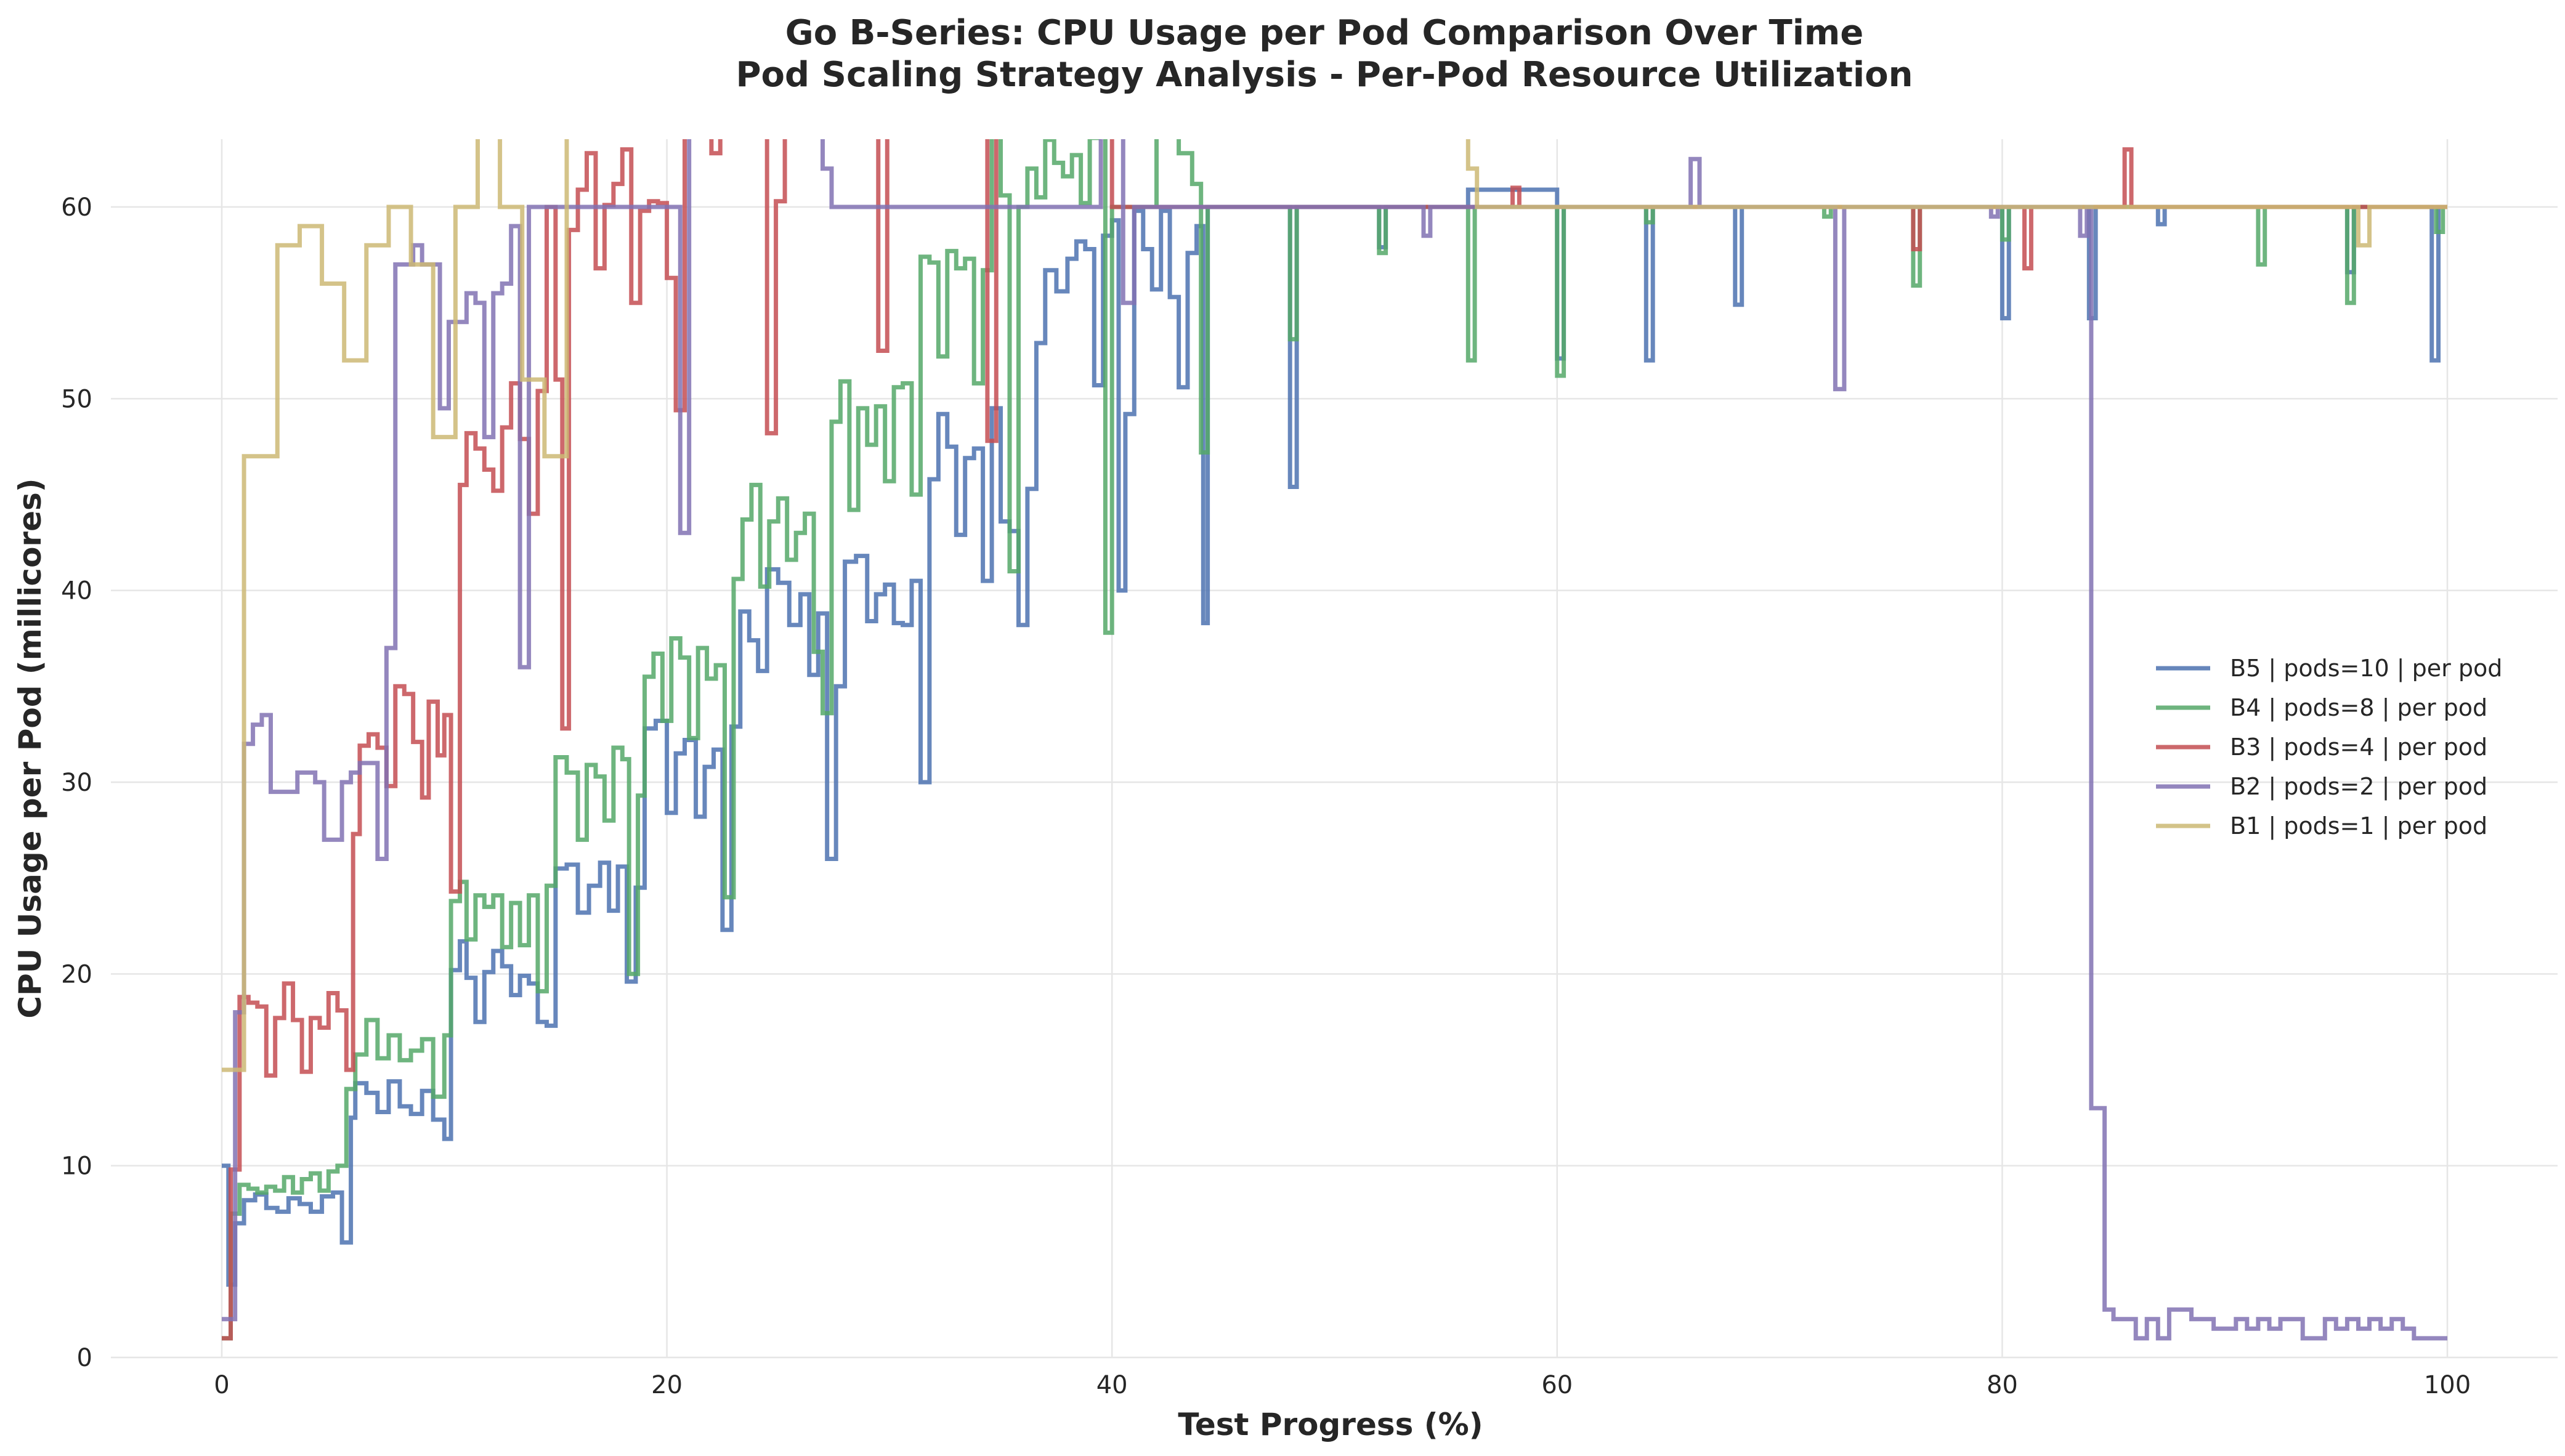 This screenshot has height=1456, width=2565. What do you see at coordinates (1112, 1385) in the screenshot?
I see `x-tick-label: 40` at bounding box center [1112, 1385].